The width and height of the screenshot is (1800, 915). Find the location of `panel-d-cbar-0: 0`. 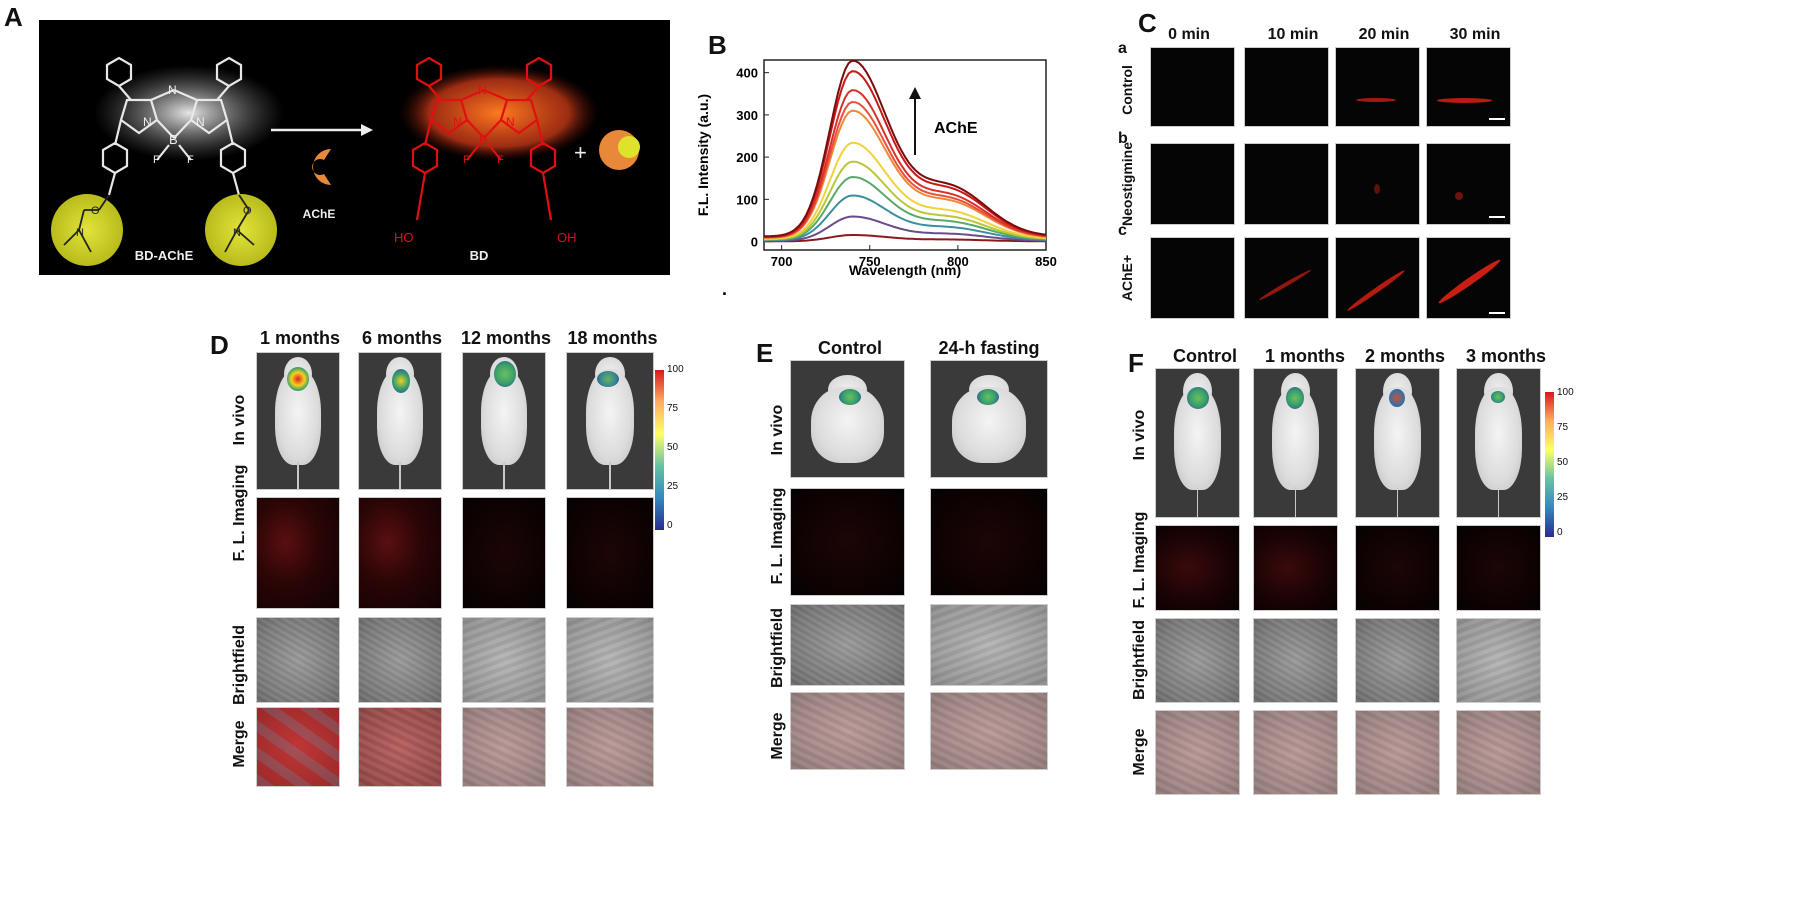

panel-d-cbar-0: 0 is located at coordinates (670, 525).